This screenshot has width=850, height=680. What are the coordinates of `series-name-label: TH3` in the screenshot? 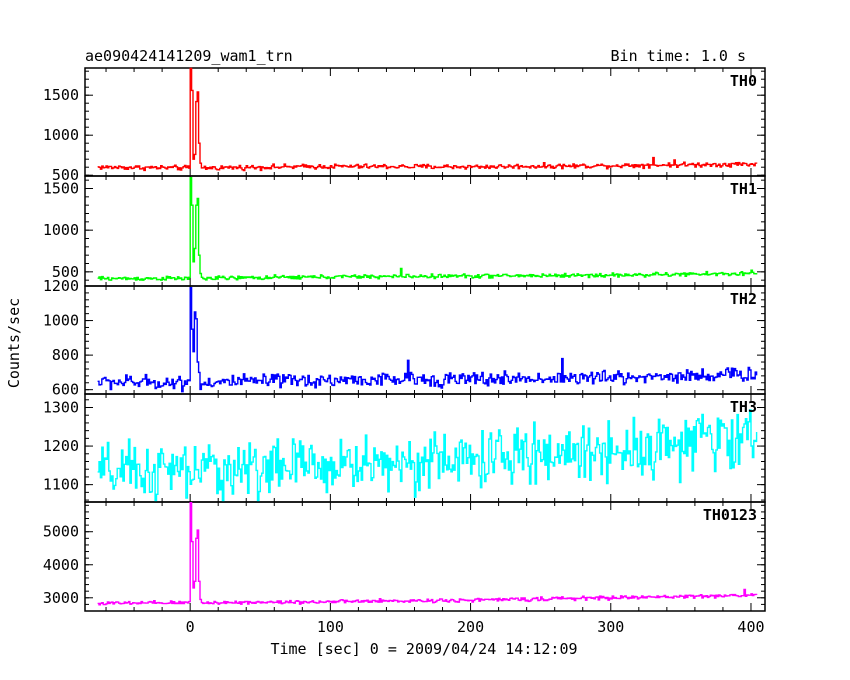 It's located at (743, 407).